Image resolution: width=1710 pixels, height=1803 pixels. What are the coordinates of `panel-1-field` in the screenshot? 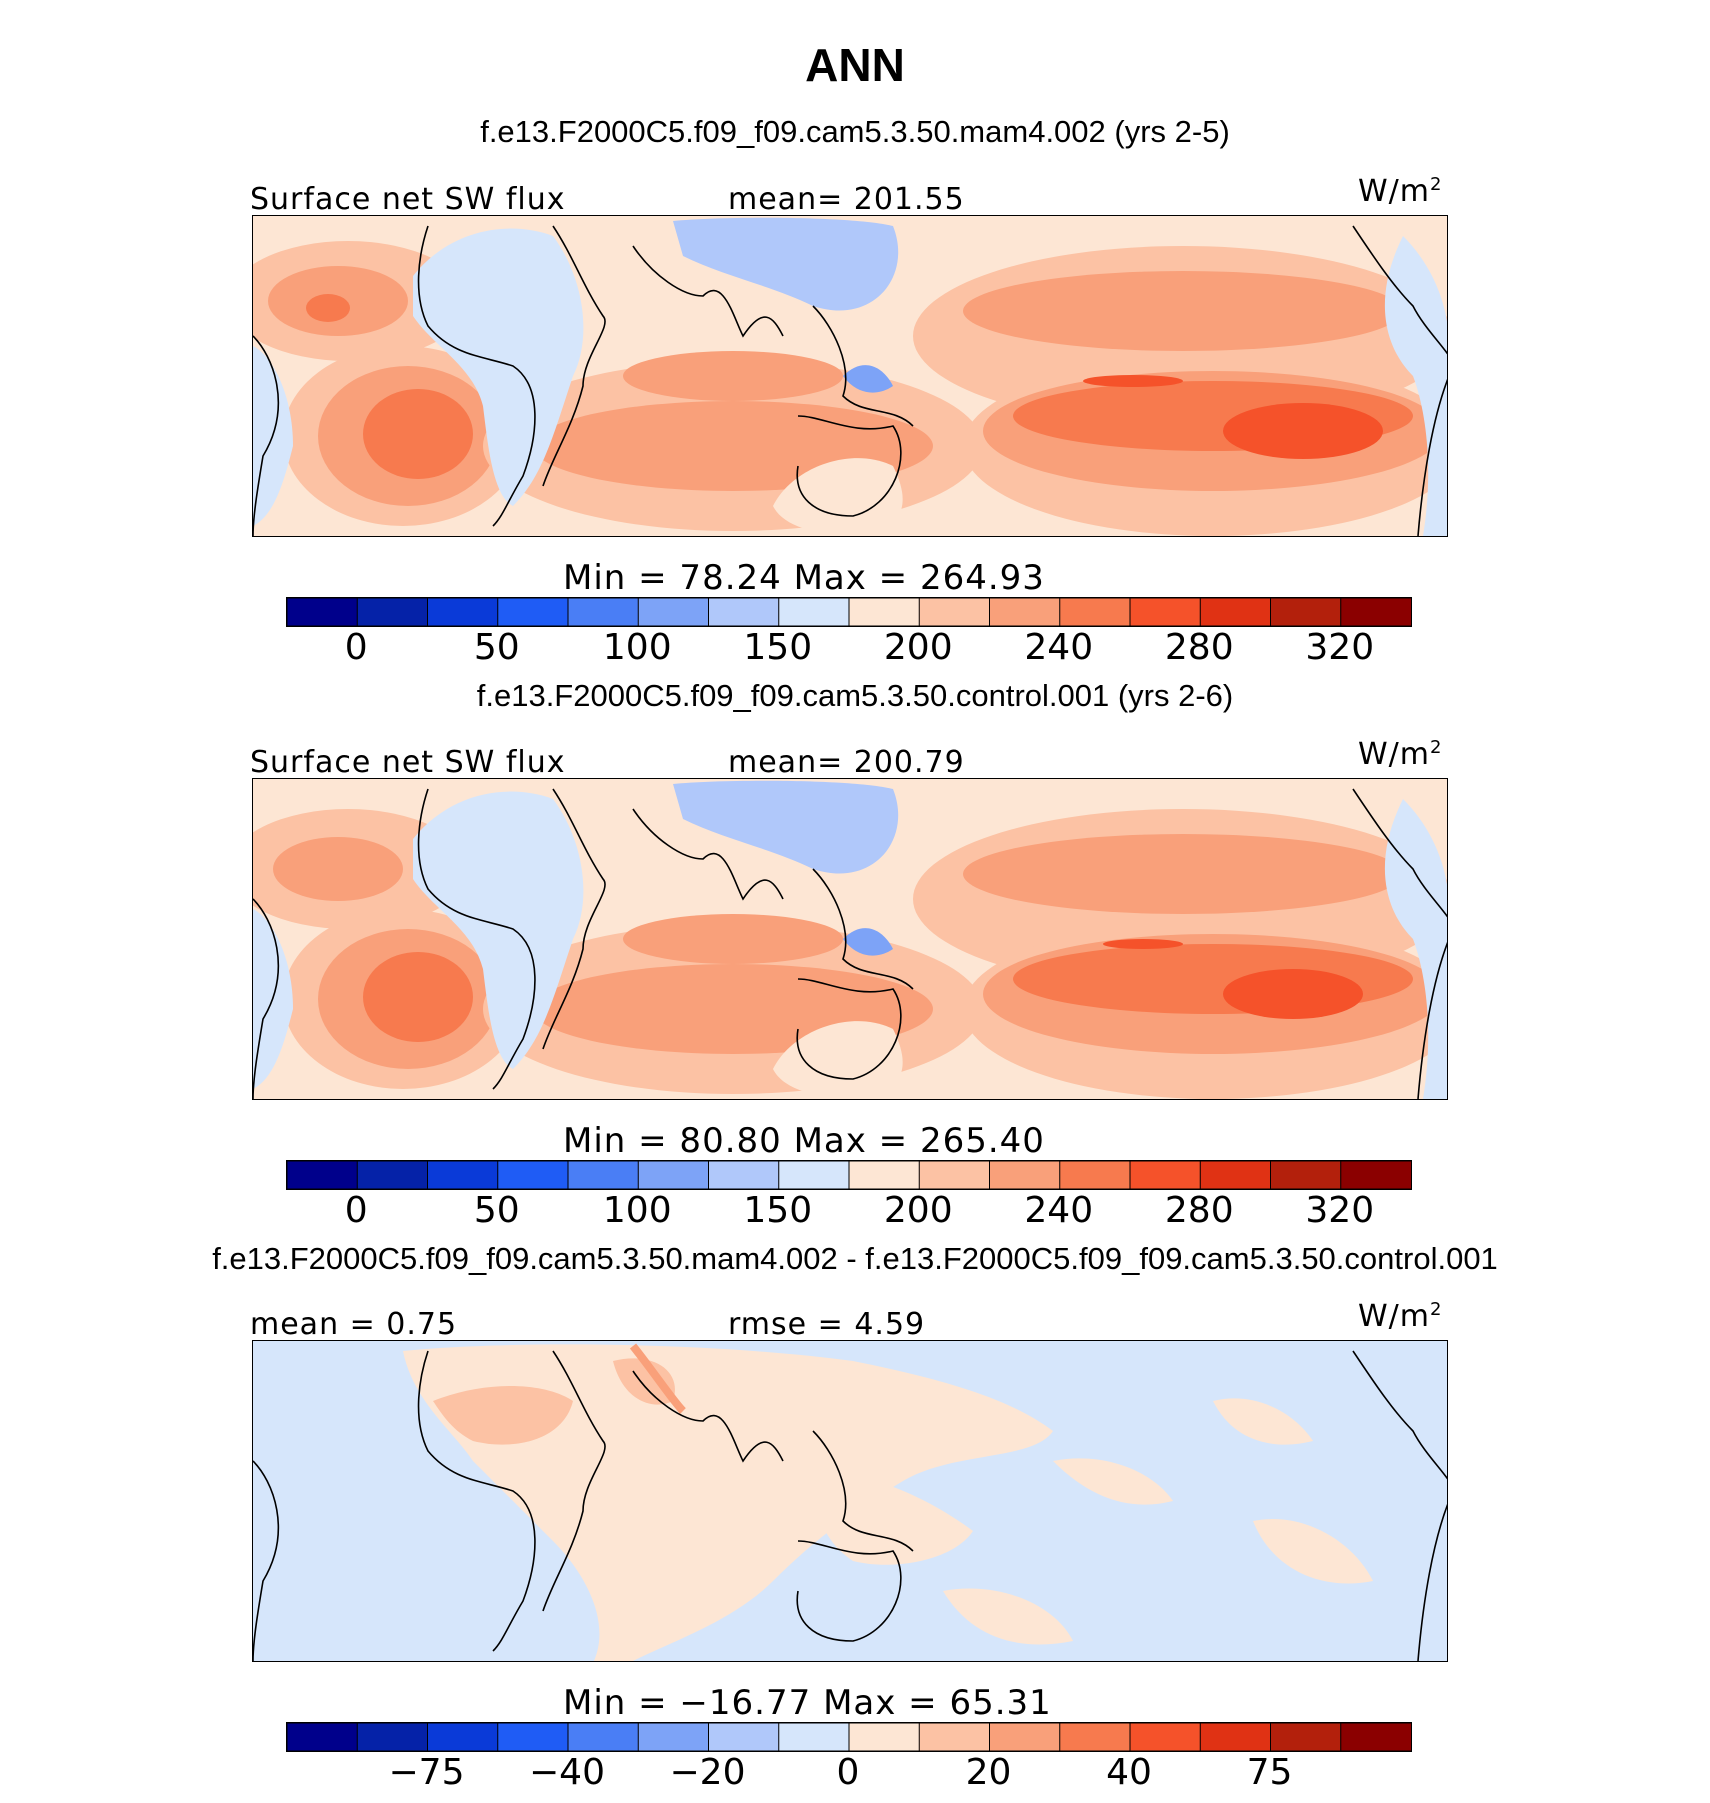 It's located at (850, 376).